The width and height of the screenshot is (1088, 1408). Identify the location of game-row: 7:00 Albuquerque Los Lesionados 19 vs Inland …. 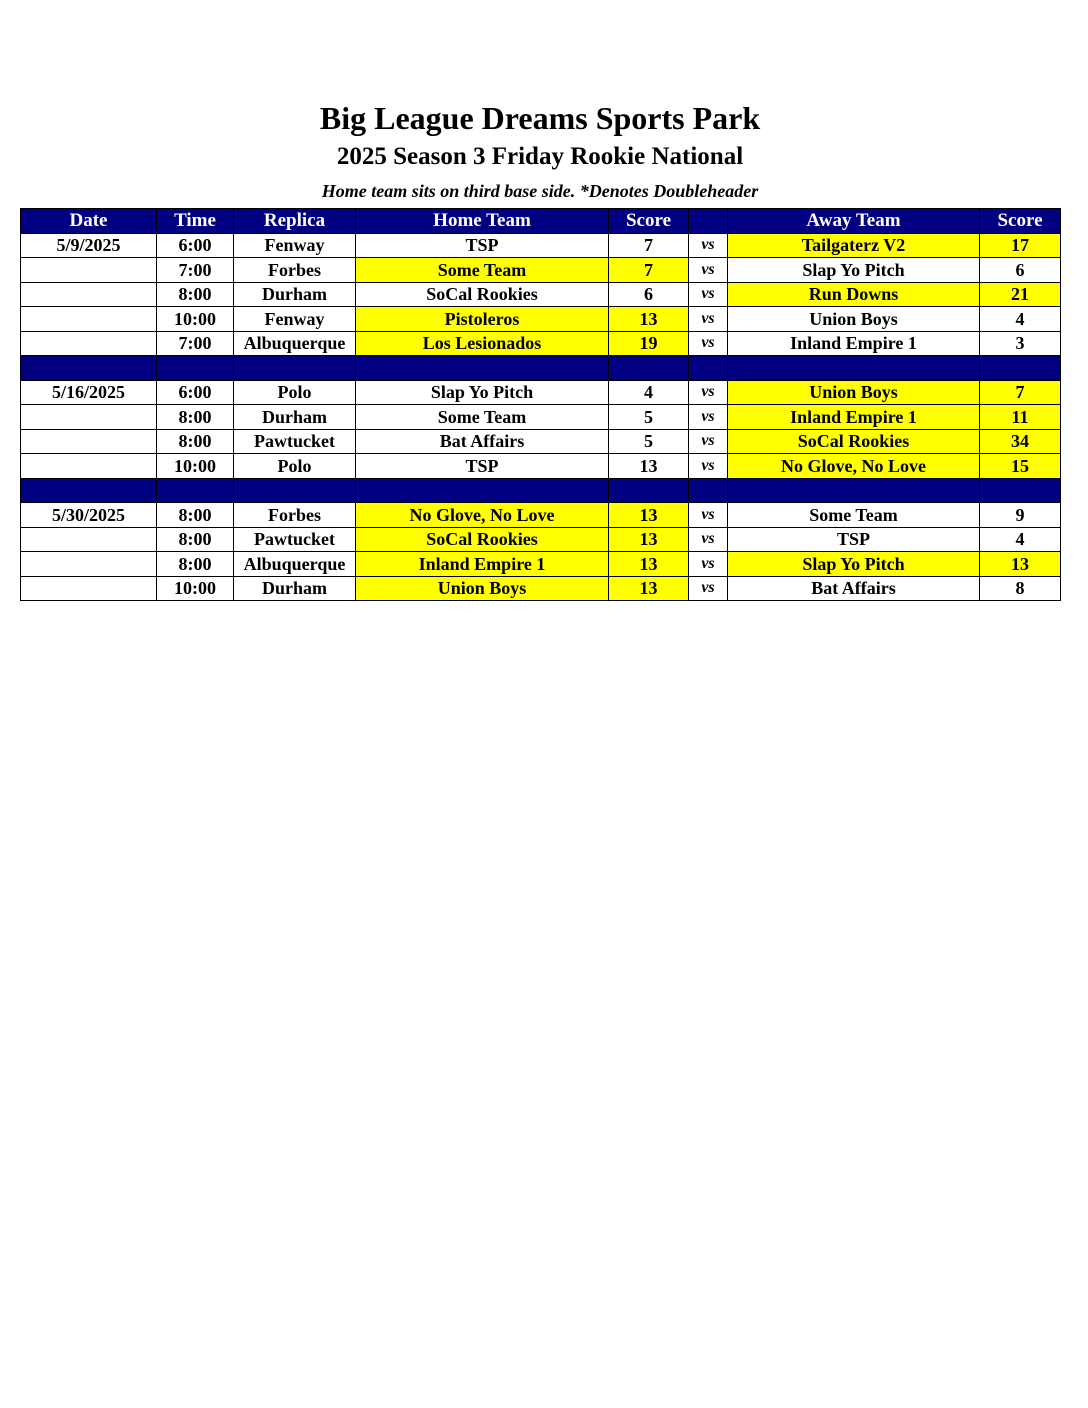
(540, 343).